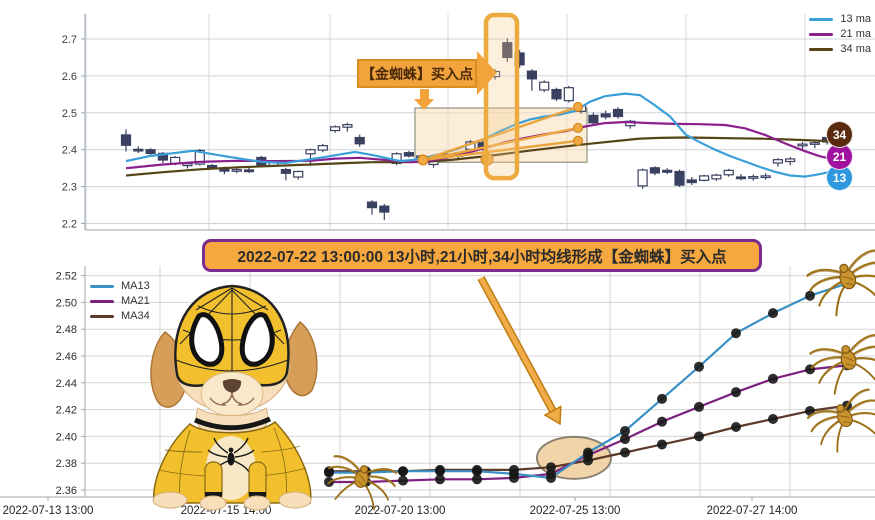 The height and width of the screenshot is (520, 875). What do you see at coordinates (575, 511) in the screenshot?
I see `x-tick-label: 2022-07-25 13:00` at bounding box center [575, 511].